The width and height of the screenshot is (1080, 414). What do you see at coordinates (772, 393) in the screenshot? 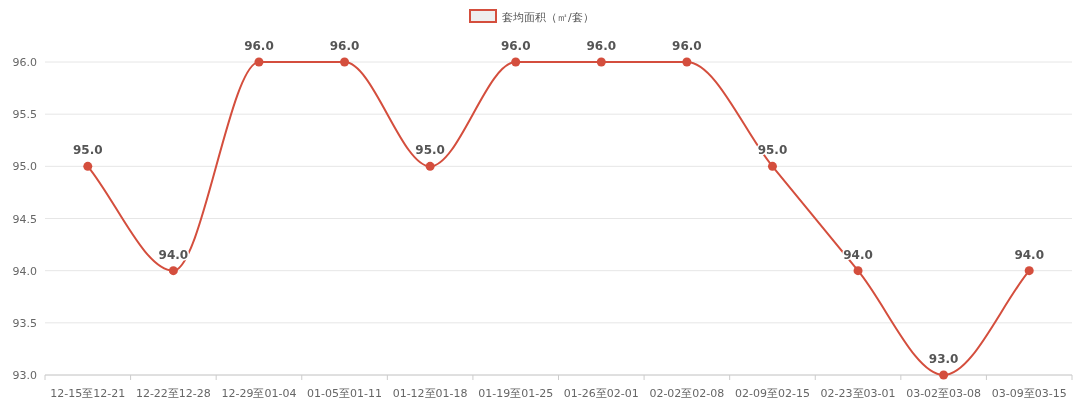
I see `x-tick-label: 02-09至02-15` at bounding box center [772, 393].